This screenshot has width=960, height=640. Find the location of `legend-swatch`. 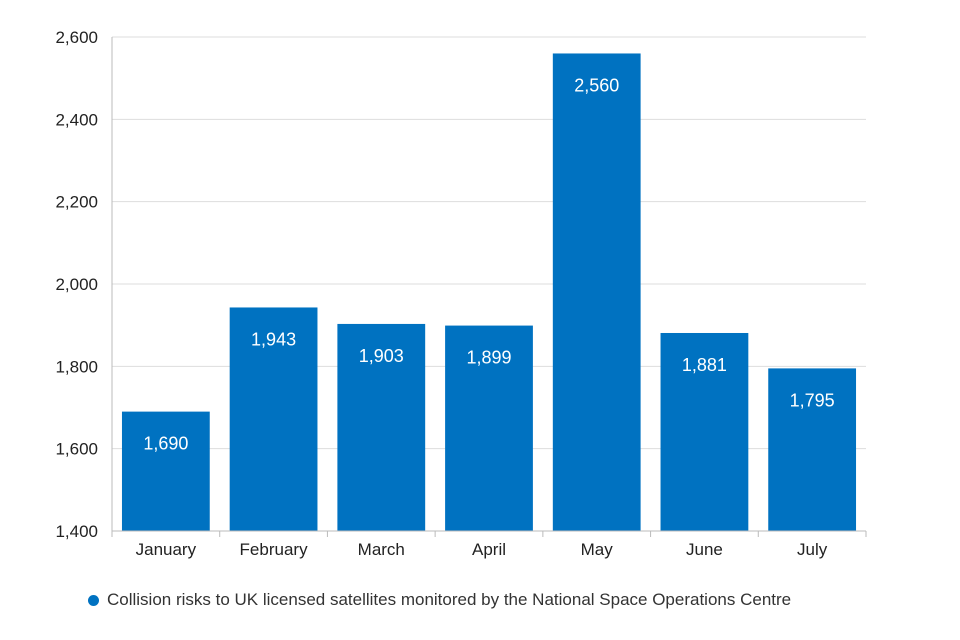

legend-swatch is located at coordinates (93, 600).